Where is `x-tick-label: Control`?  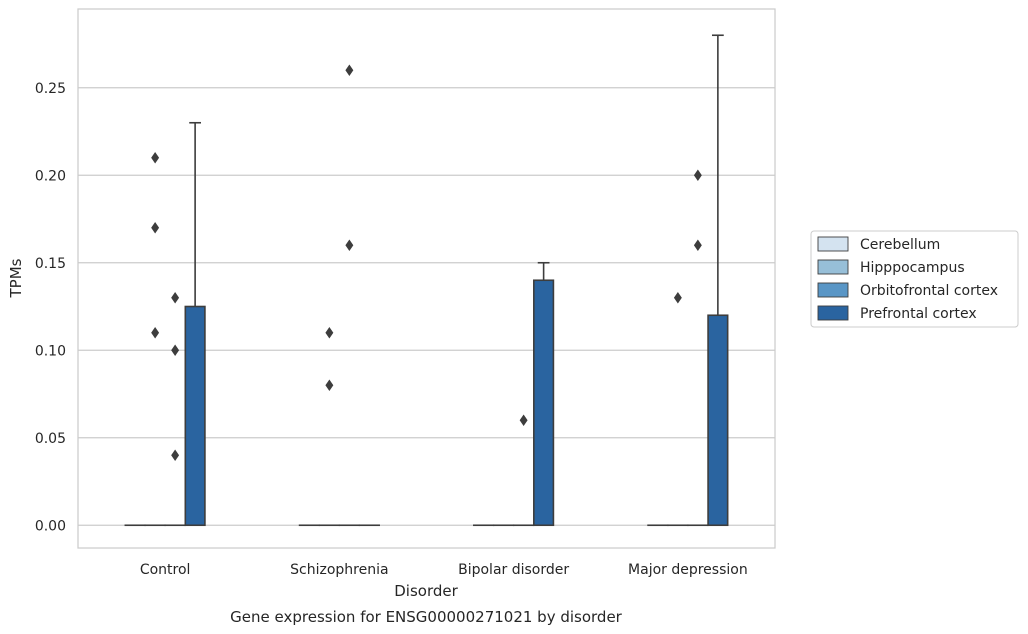
x-tick-label: Control is located at coordinates (165, 570).